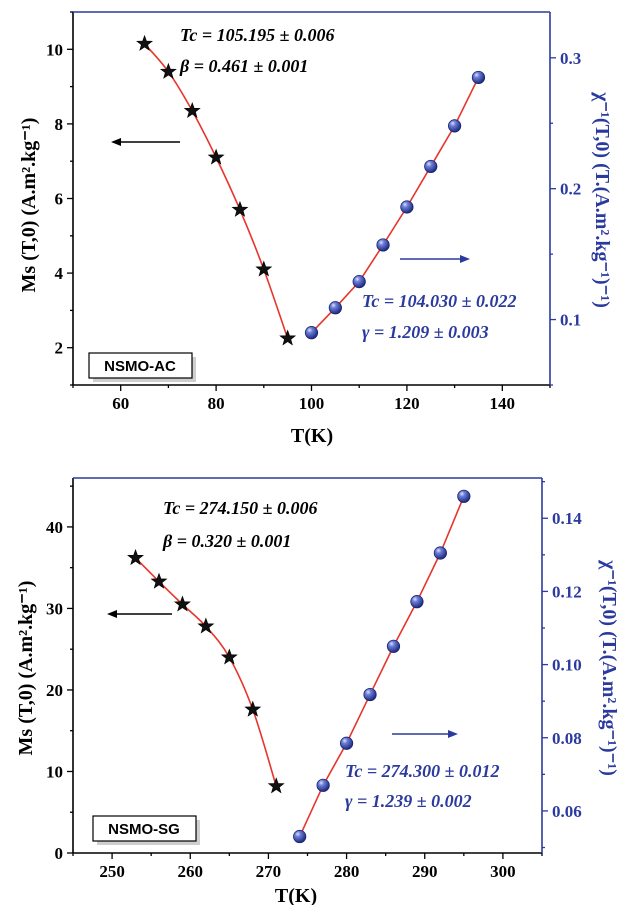 The image size is (630, 905). I want to click on sample-label-box: NSMO-SG, so click(146, 830).